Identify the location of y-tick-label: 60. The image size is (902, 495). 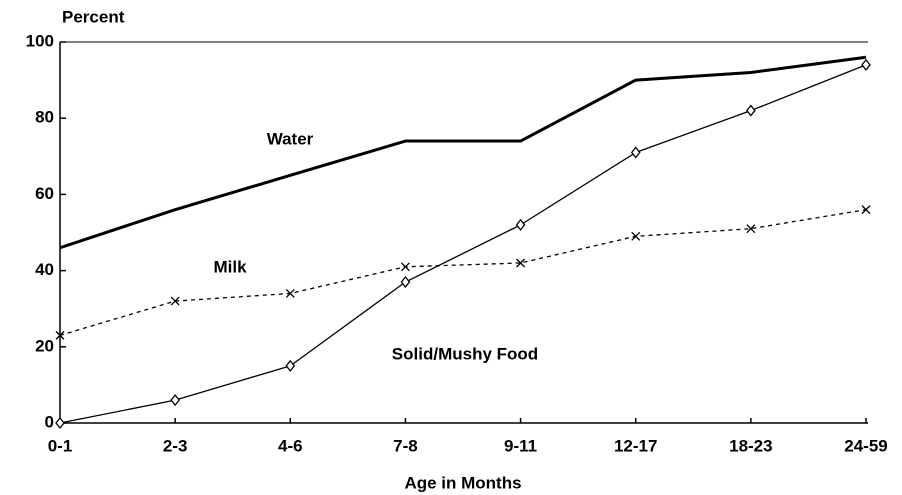
(44, 193).